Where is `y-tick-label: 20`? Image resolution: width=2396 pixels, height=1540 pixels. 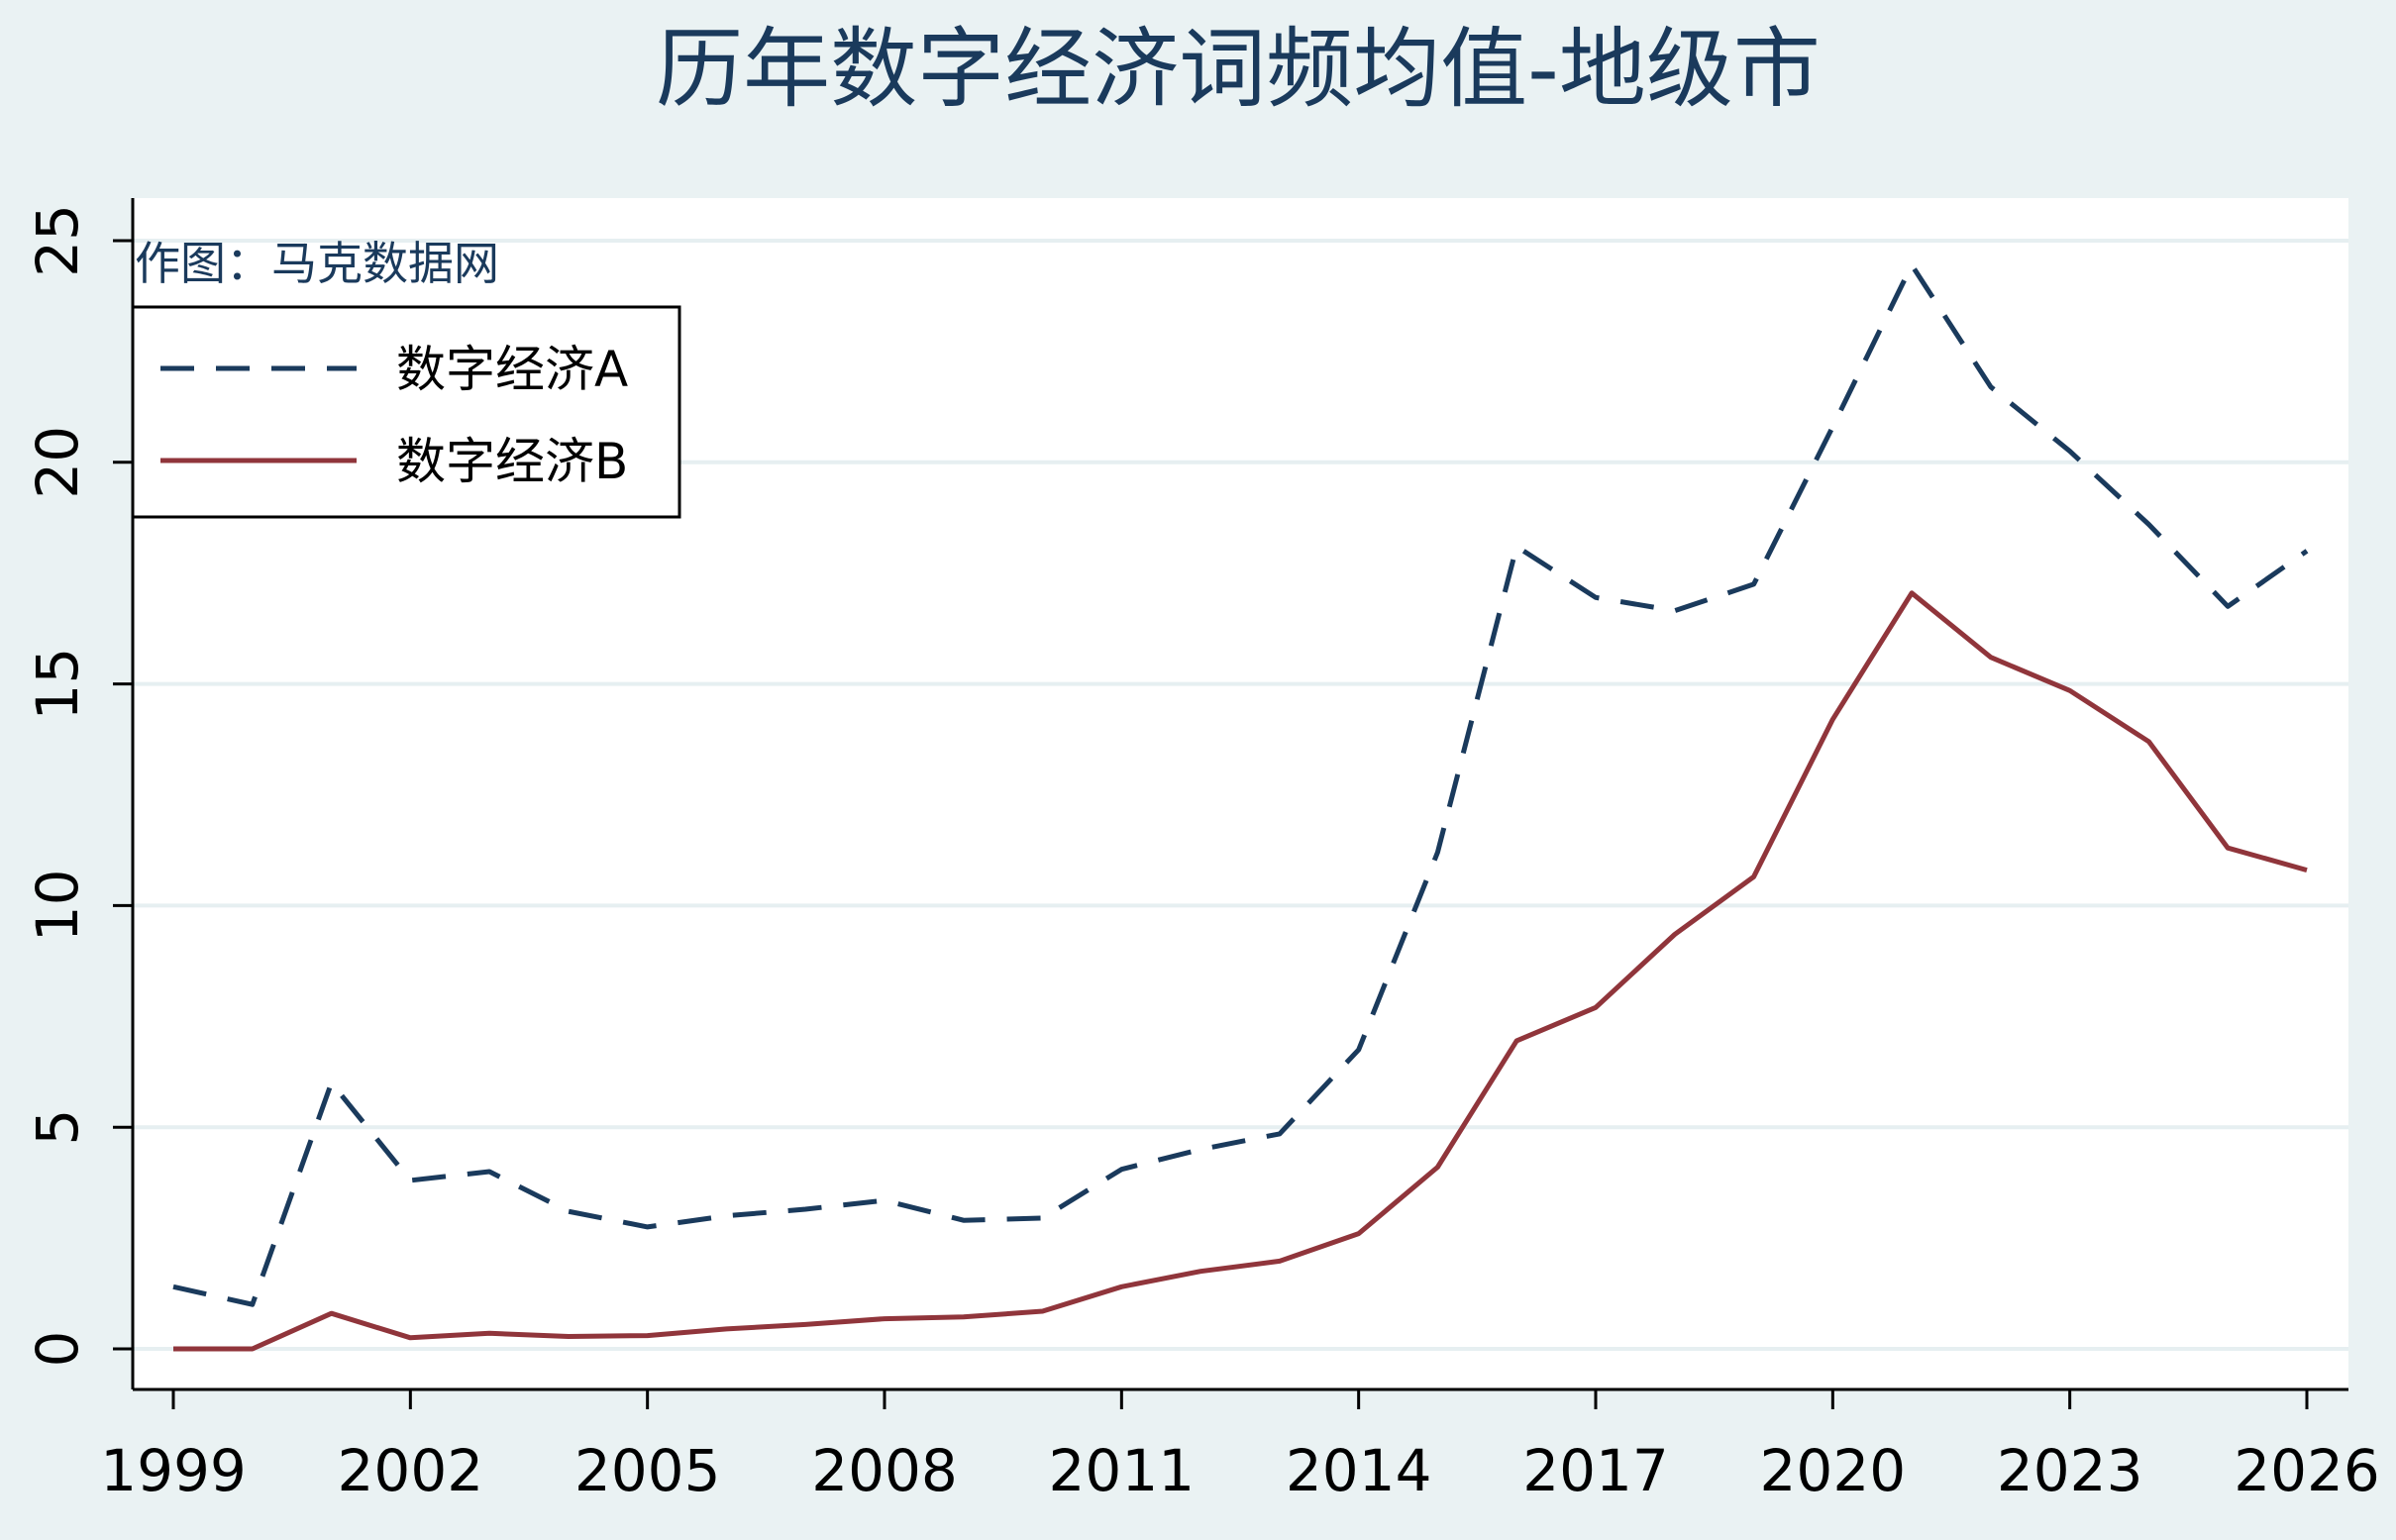 y-tick-label: 20 is located at coordinates (57, 462).